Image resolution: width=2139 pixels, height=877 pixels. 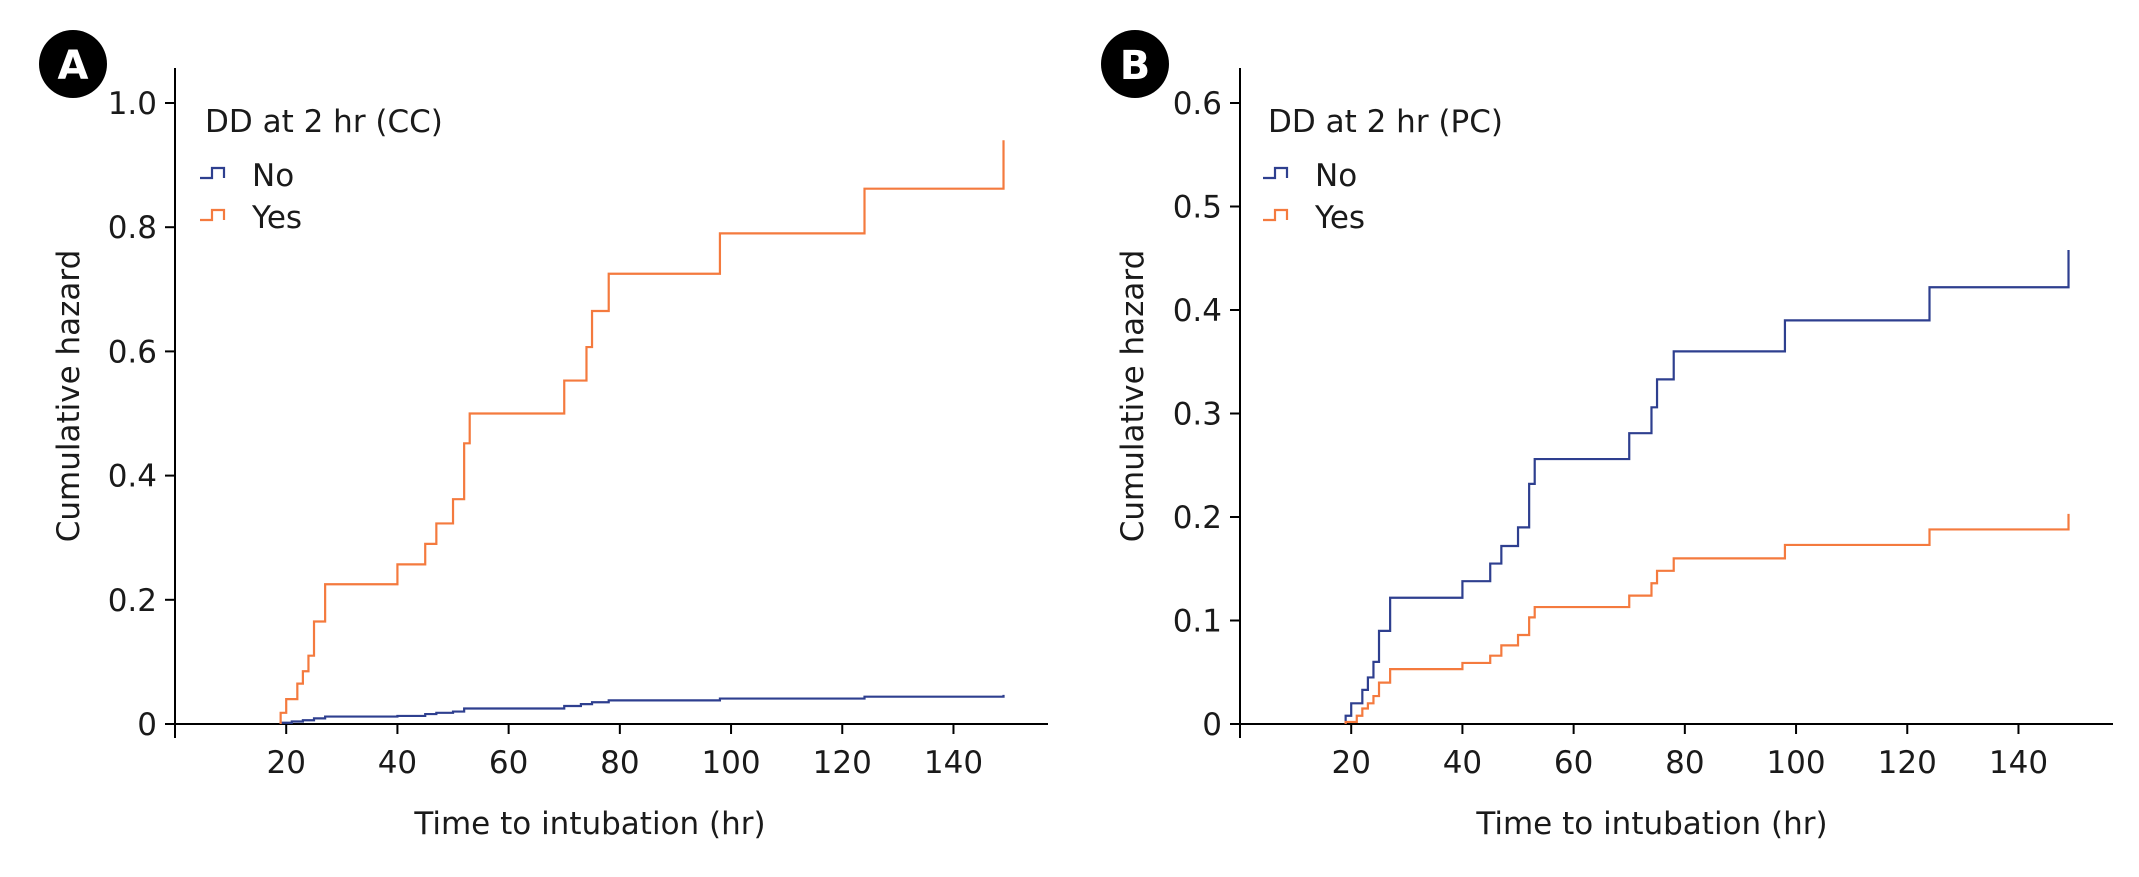 I want to click on y-axis-ticks: 0 0.2 0.4 0.6 0.8 1.0, so click(x=141, y=414).